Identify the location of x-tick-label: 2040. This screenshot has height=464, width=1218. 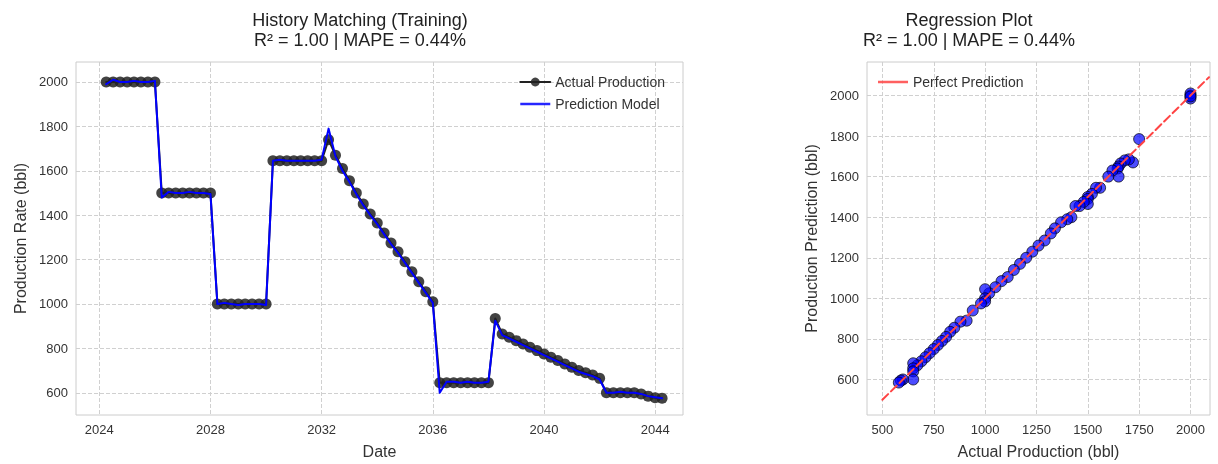
(544, 429).